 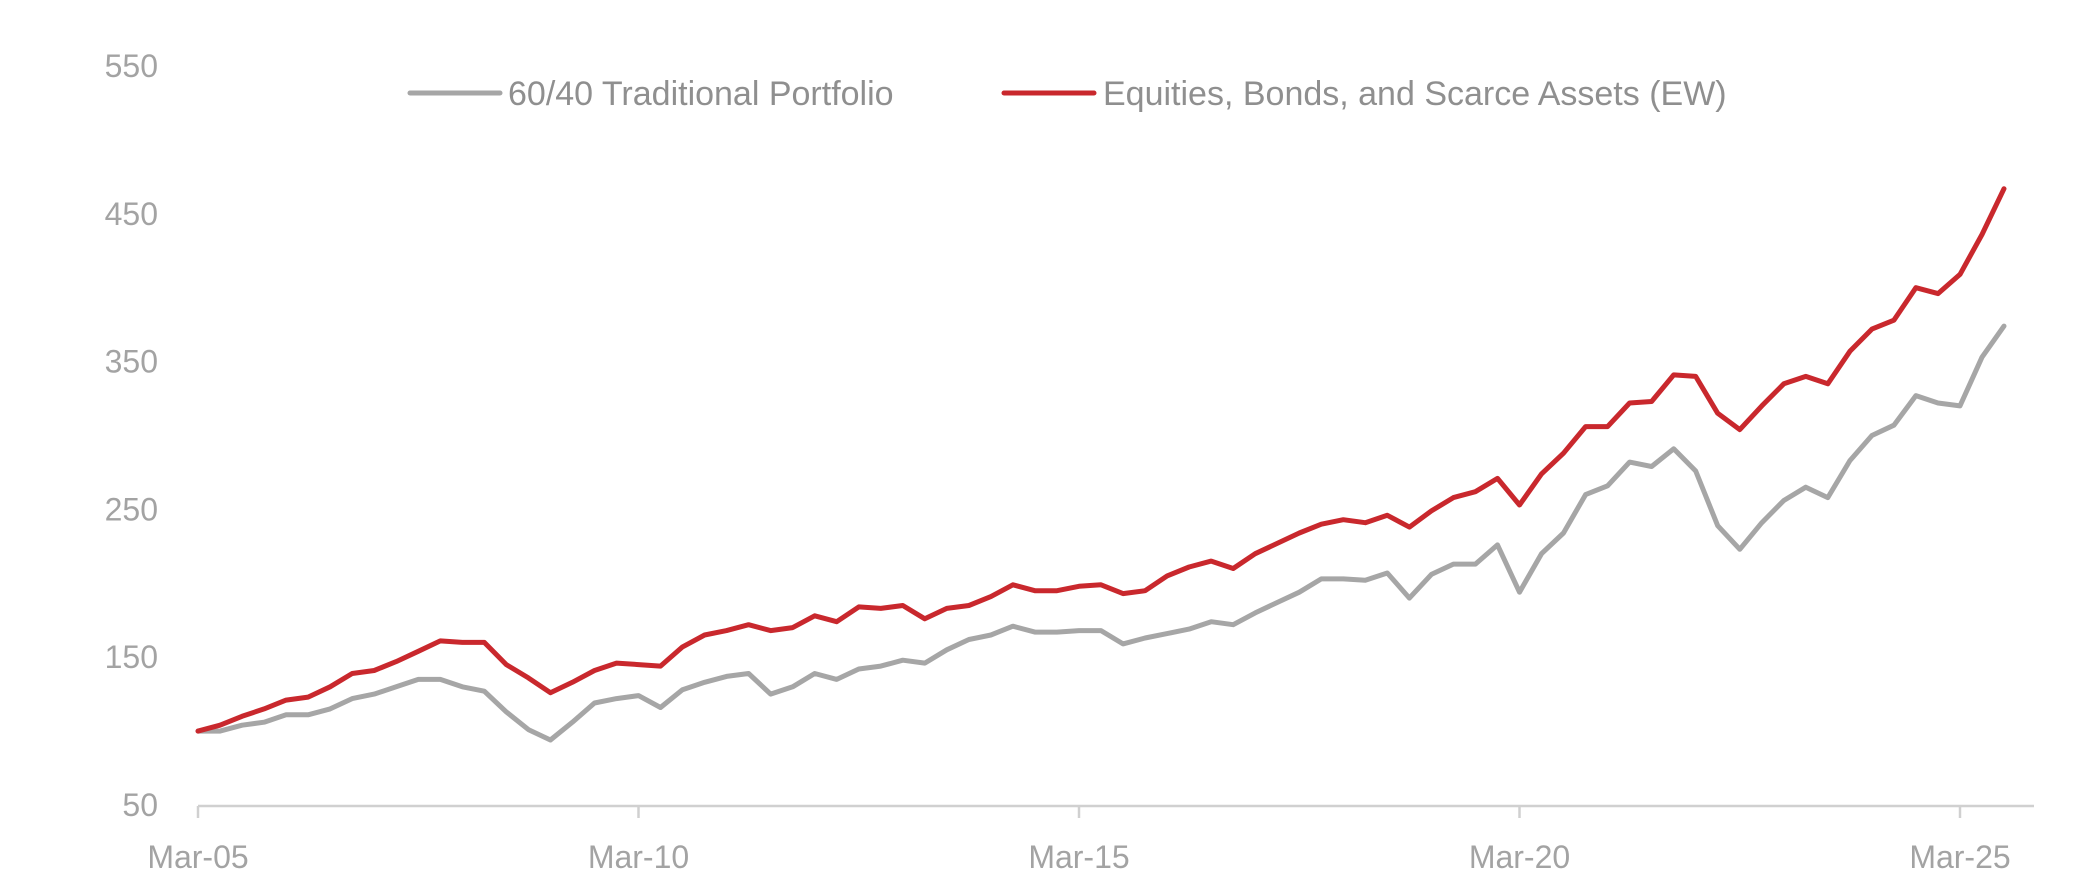 What do you see at coordinates (701, 94) in the screenshot?
I see `legend-label-1: 60/40 Traditional Portfolio` at bounding box center [701, 94].